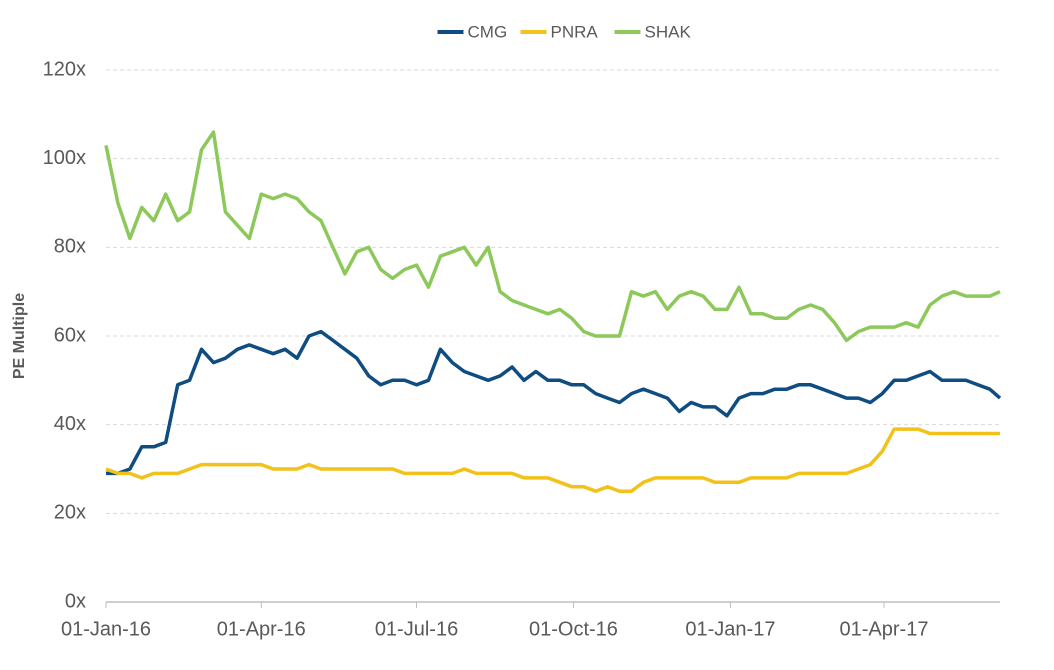 The width and height of the screenshot is (1054, 670). Describe the element at coordinates (70, 335) in the screenshot. I see `y-tick-label: 60x` at that location.